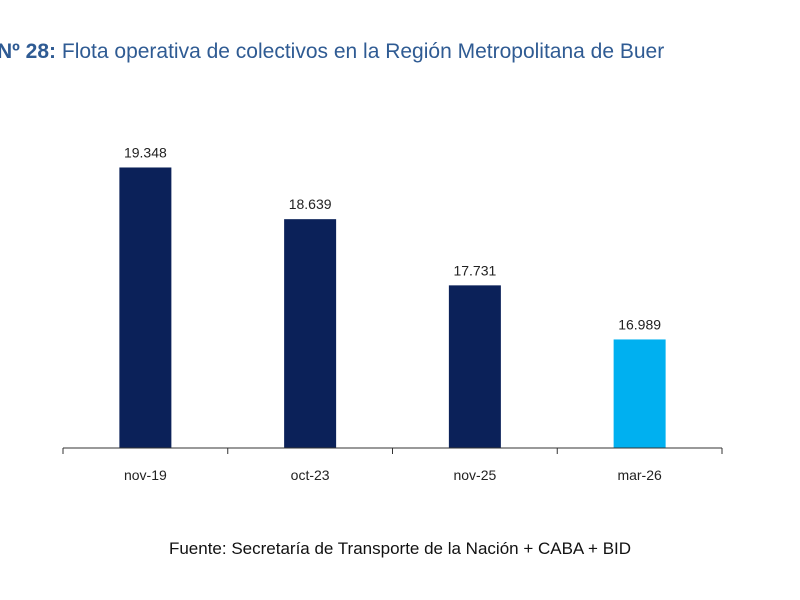  What do you see at coordinates (639, 475) in the screenshot?
I see `x-tick-label: mar-26` at bounding box center [639, 475].